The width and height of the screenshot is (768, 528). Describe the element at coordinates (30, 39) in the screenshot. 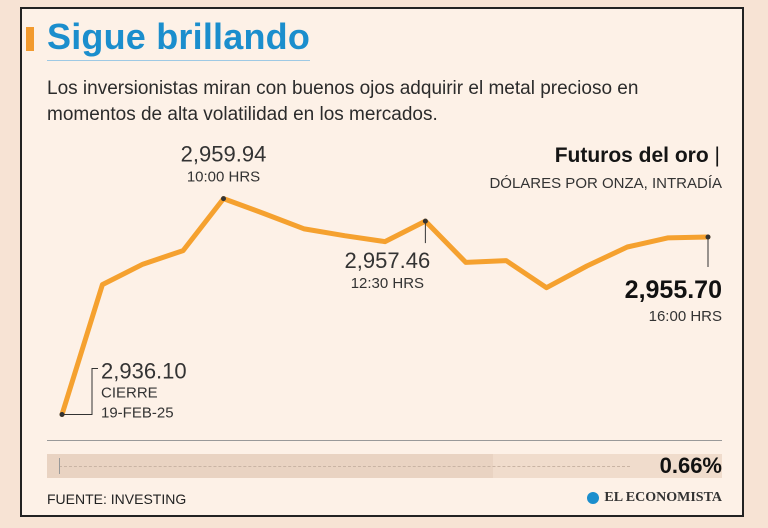

I see `title-accent-bar` at that location.